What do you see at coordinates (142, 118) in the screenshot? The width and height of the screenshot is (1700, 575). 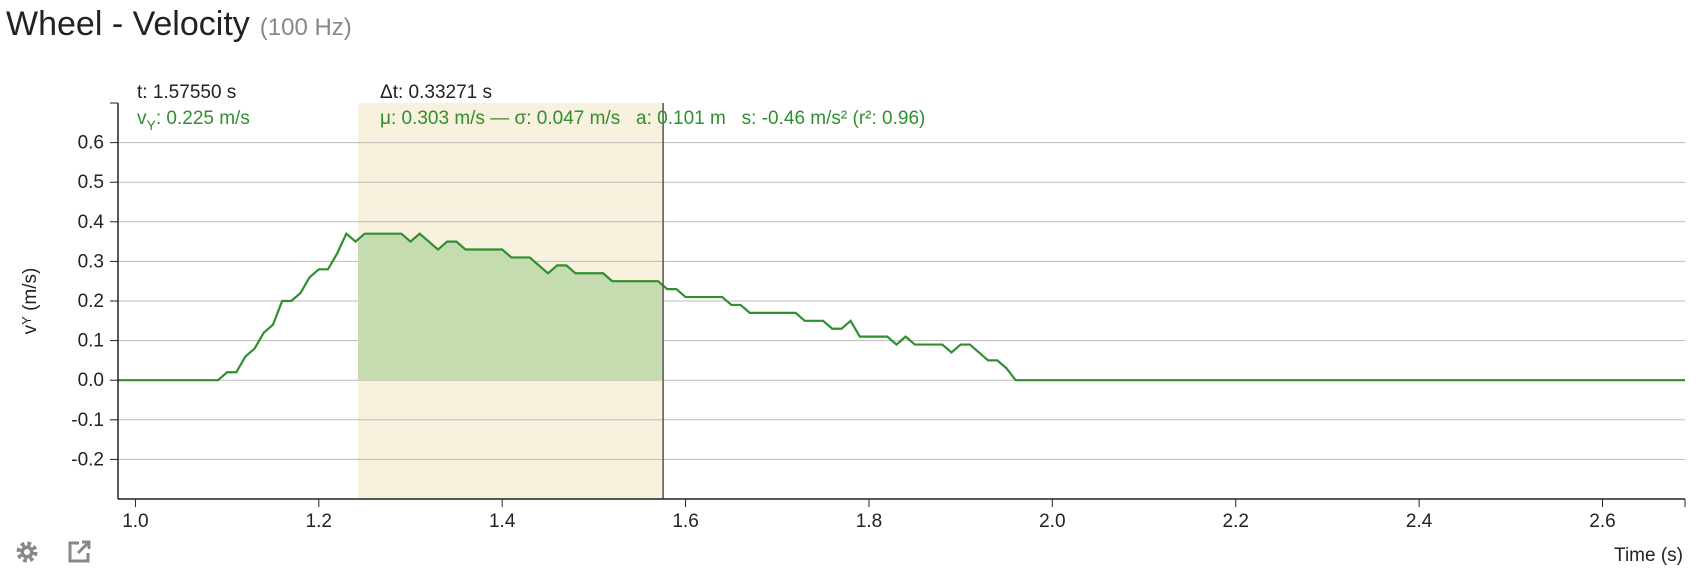 I see `readout-v: v` at bounding box center [142, 118].